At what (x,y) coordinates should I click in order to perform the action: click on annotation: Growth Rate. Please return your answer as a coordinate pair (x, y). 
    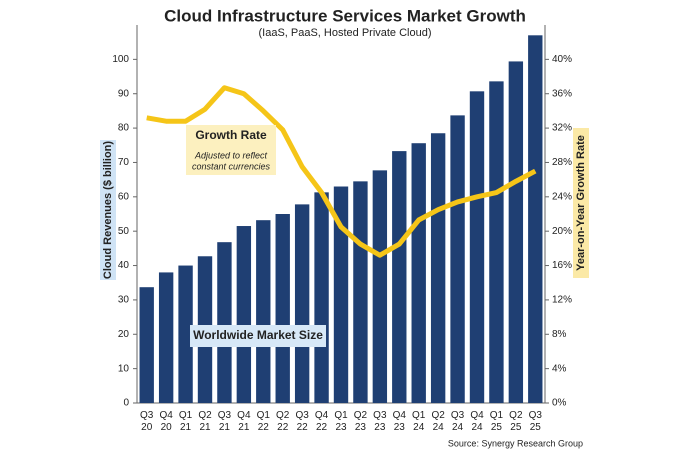
    Looking at the image, I should click on (231, 135).